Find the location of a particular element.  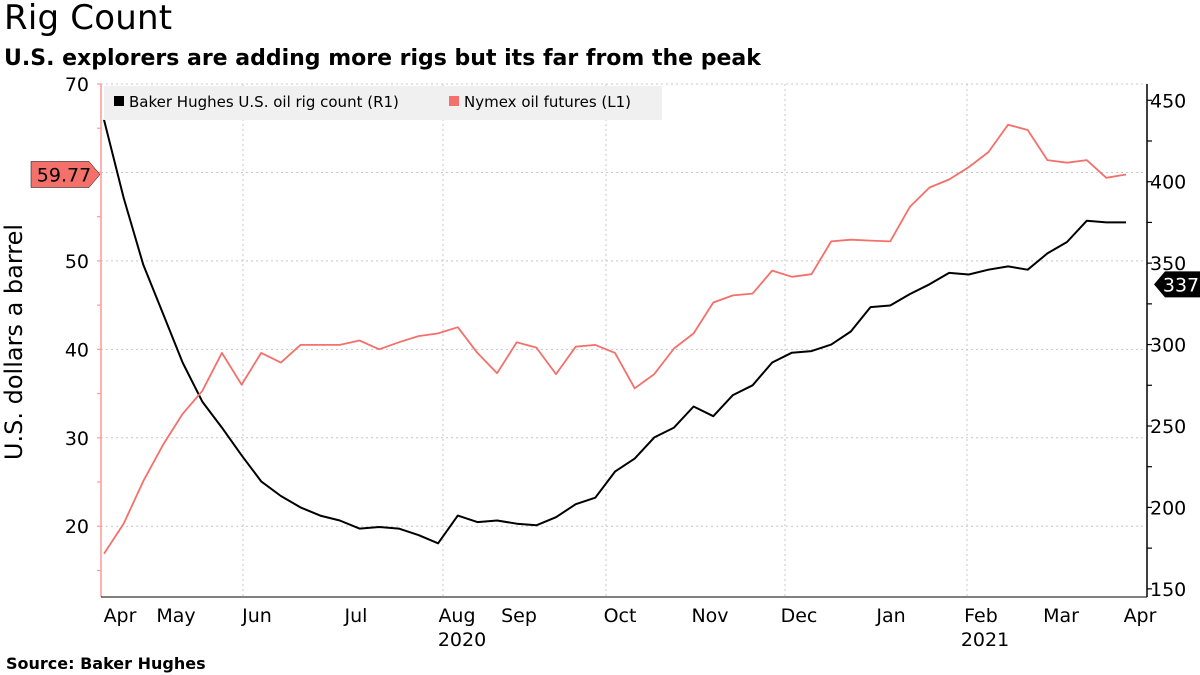

x-tick-label: May is located at coordinates (175, 616).